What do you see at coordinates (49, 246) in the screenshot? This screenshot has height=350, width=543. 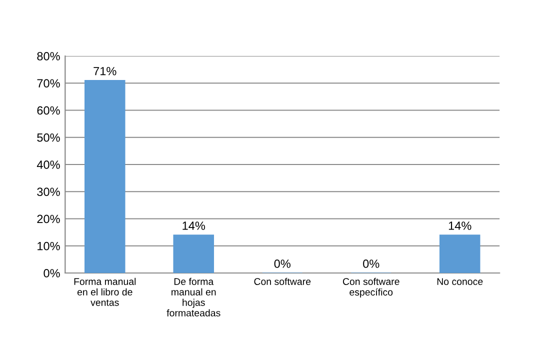 I see `y-tick-label: 10%` at bounding box center [49, 246].